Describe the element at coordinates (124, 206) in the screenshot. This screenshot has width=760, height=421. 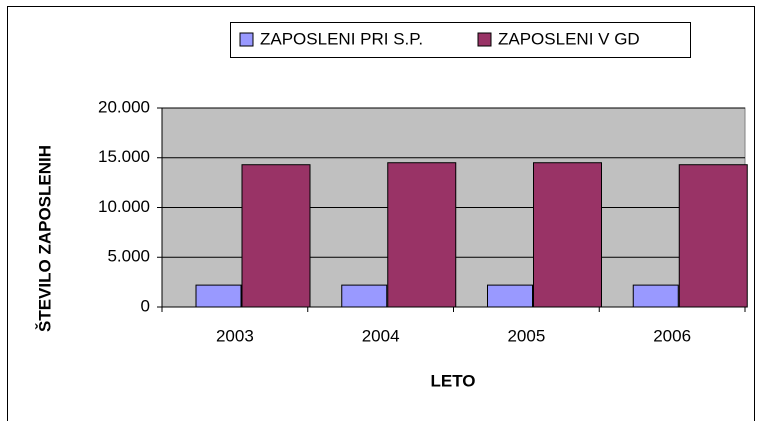
I see `y-tick-label: 10.000` at that location.